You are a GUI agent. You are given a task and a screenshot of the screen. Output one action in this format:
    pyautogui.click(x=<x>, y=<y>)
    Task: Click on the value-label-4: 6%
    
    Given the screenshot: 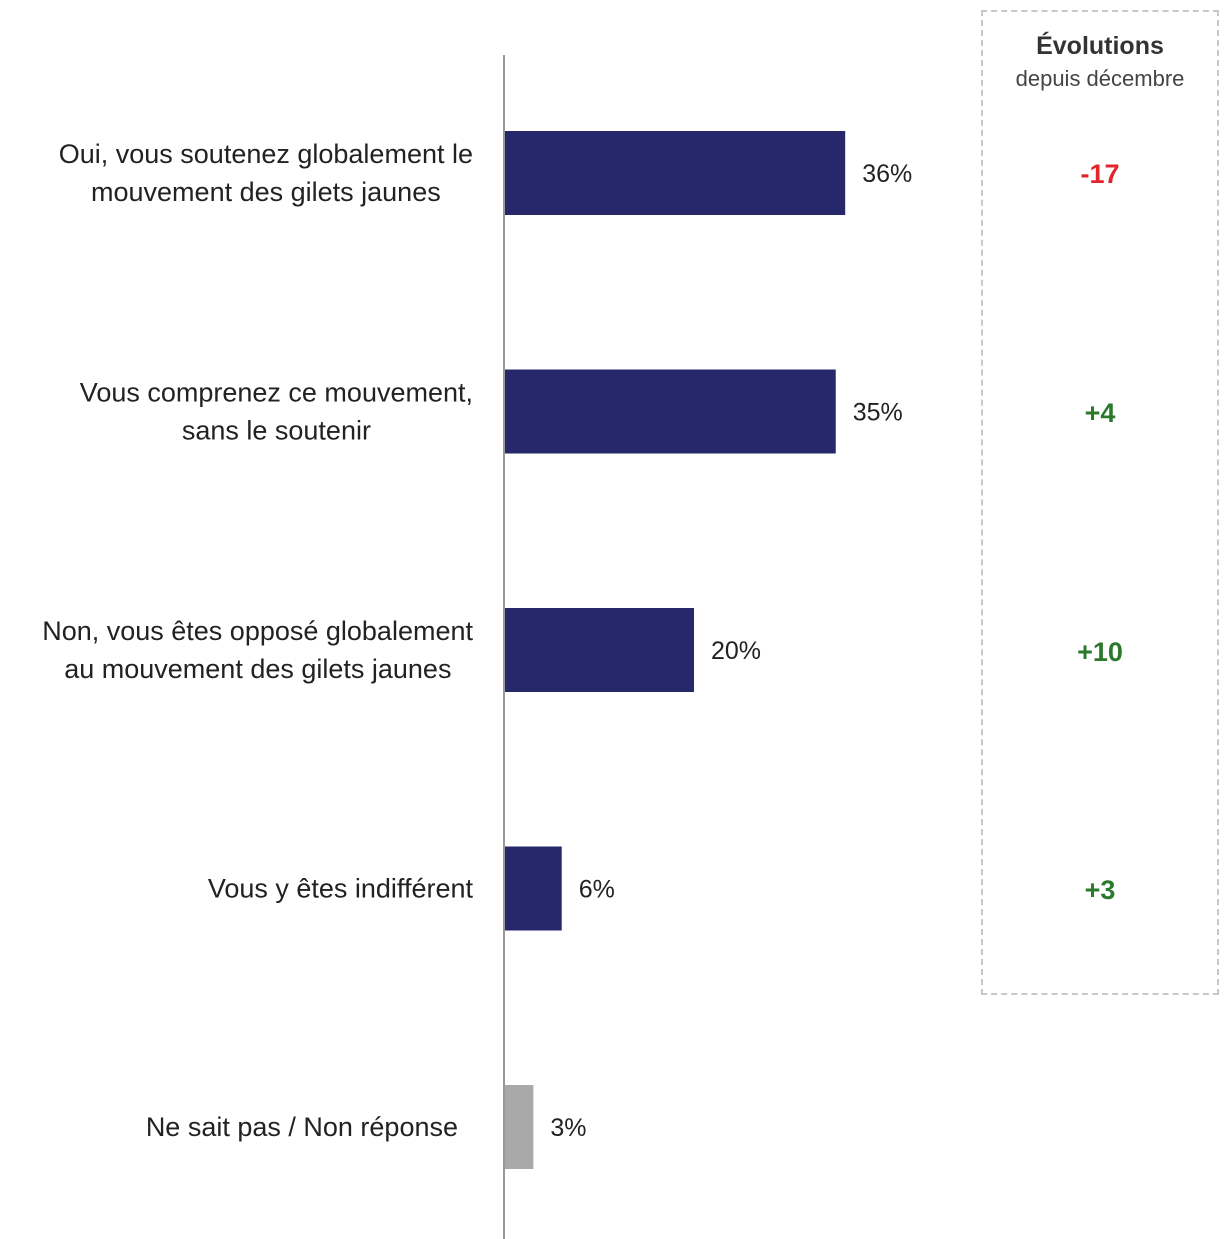 What is the action you would take?
    pyautogui.click(x=597, y=890)
    